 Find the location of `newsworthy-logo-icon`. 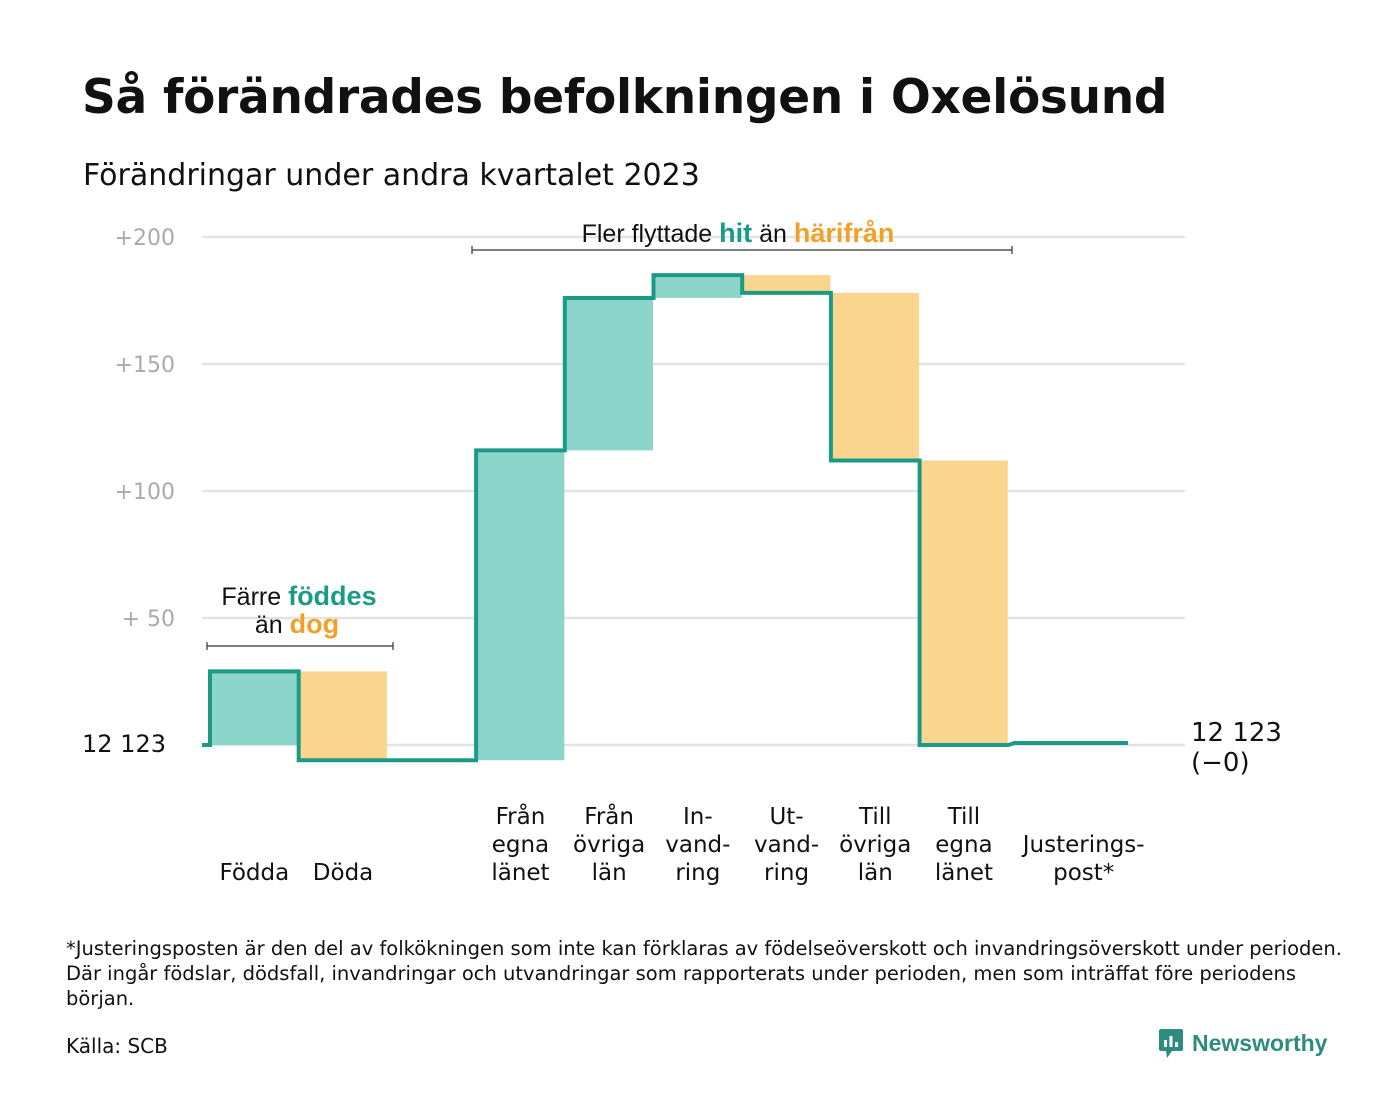

newsworthy-logo-icon is located at coordinates (1171, 1043).